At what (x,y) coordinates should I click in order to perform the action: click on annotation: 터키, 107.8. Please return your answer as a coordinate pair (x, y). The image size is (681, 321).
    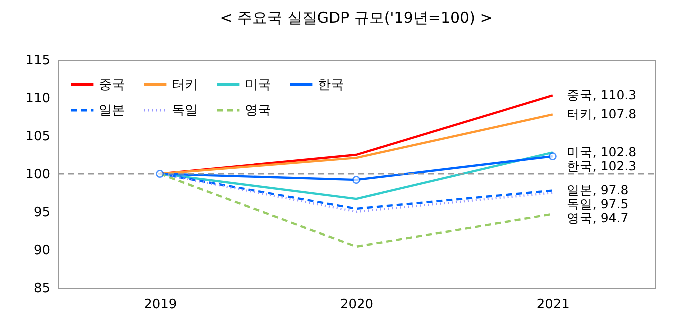
    Looking at the image, I should click on (601, 114).